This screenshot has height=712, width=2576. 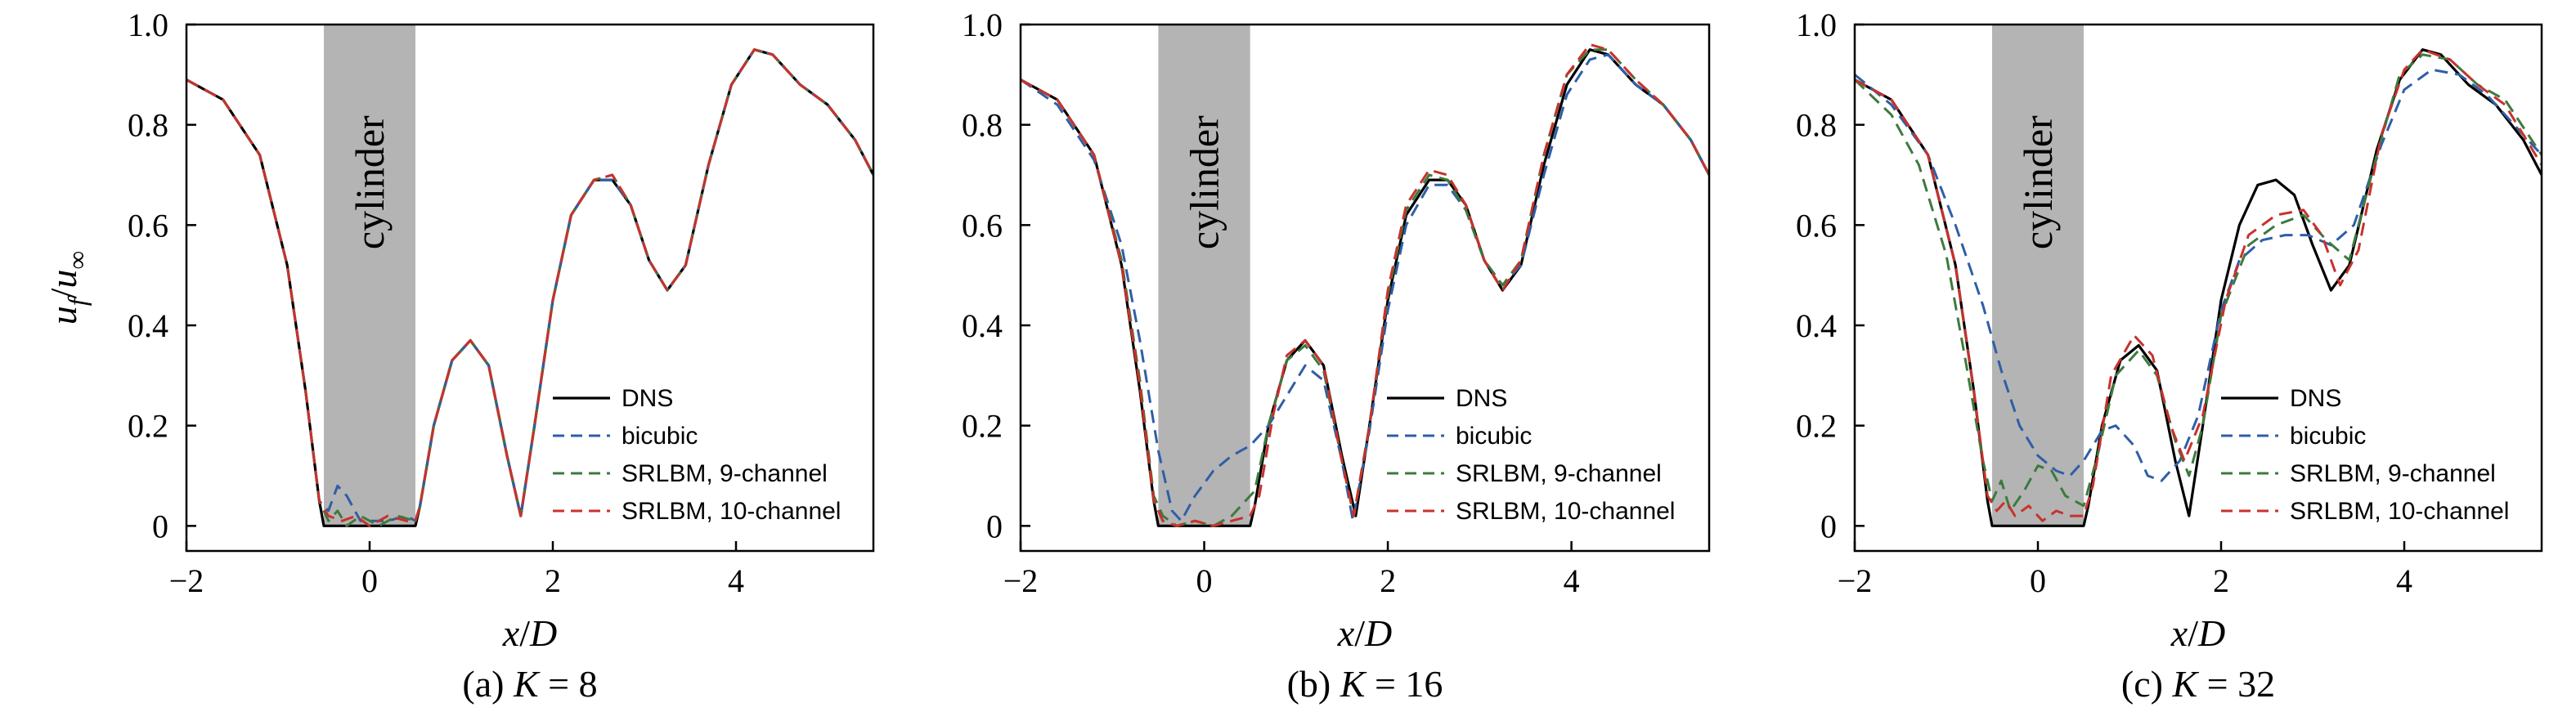 I want to click on panel-caption: (c) K = 32, so click(x=2198, y=684).